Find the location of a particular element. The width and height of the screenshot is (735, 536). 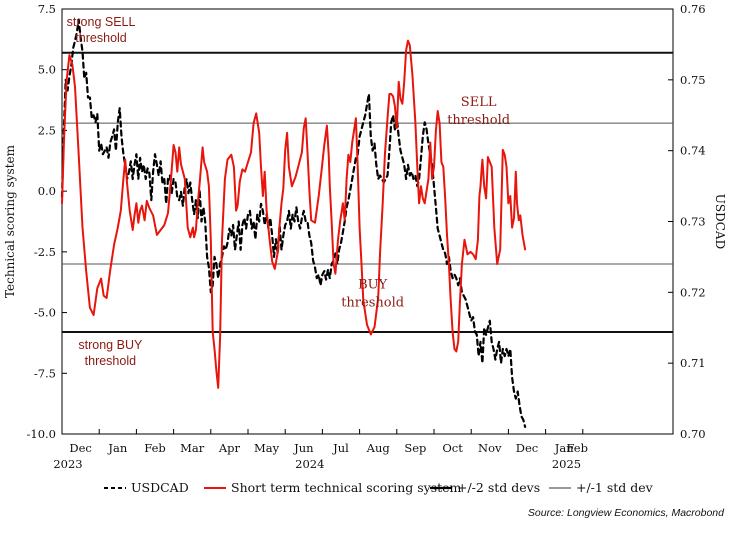

left-tick-label: 7.5 is located at coordinates (47, 9).